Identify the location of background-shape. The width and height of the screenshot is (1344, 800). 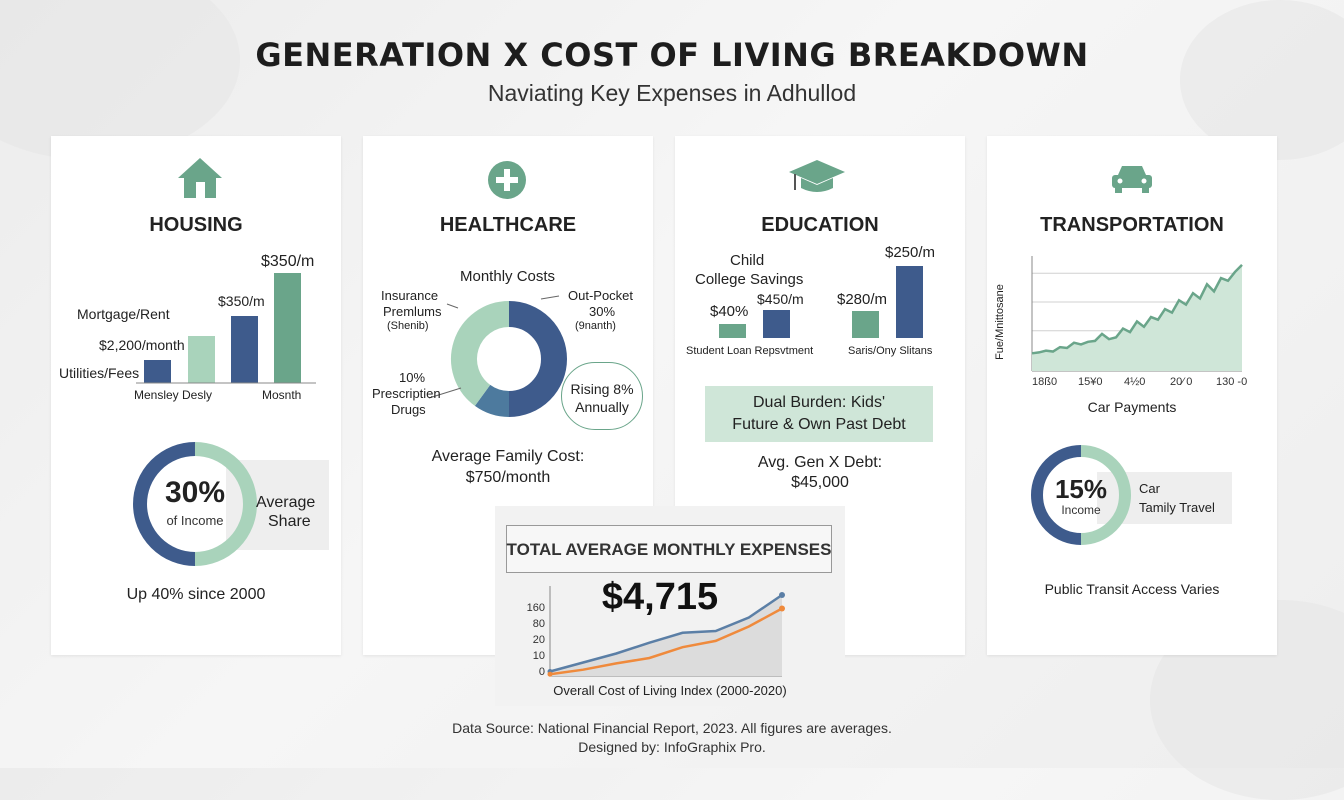
(1262, 80).